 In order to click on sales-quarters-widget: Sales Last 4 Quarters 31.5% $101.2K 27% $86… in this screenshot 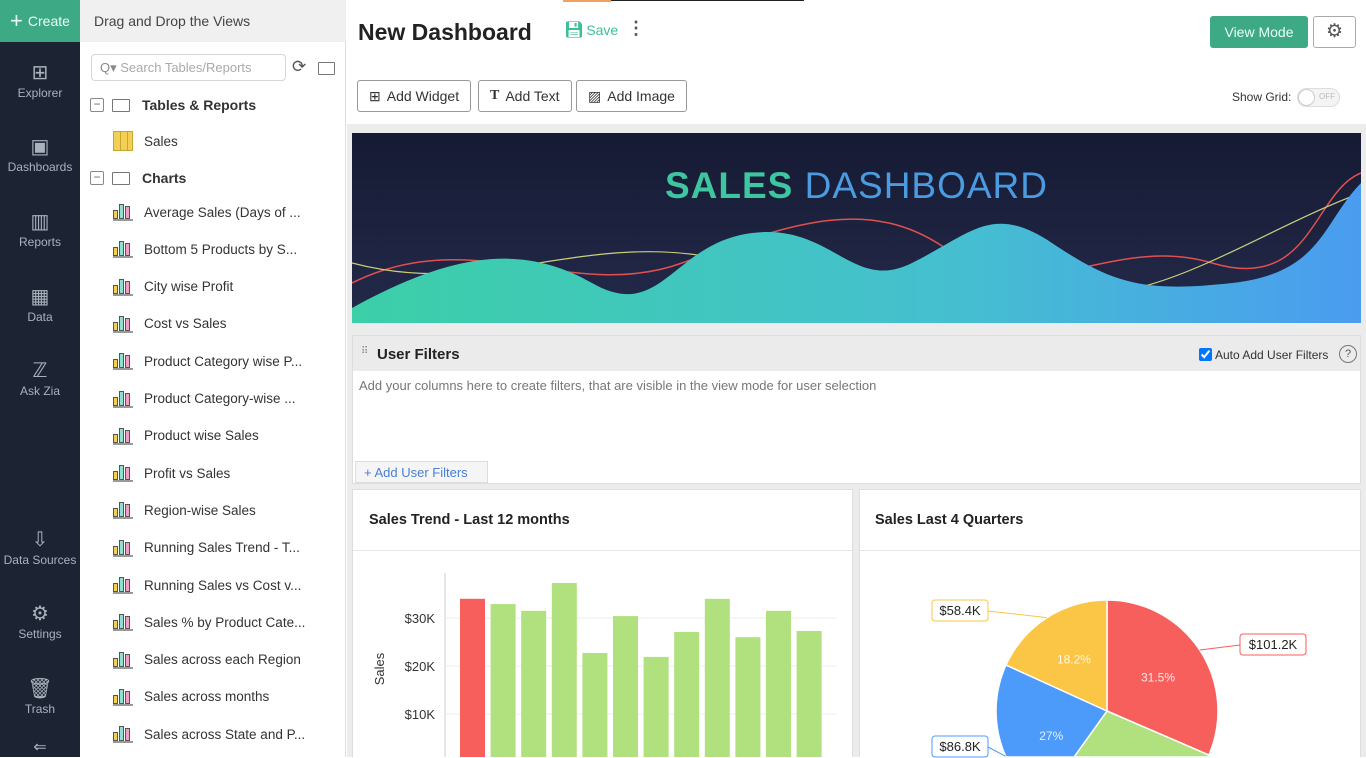, I will do `click(1110, 623)`.